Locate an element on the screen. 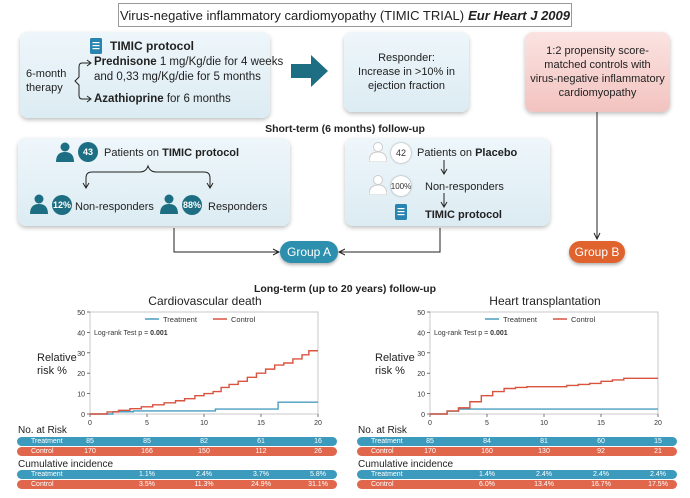 This screenshot has width=690, height=498. table-cell: 15 is located at coordinates (658, 441).